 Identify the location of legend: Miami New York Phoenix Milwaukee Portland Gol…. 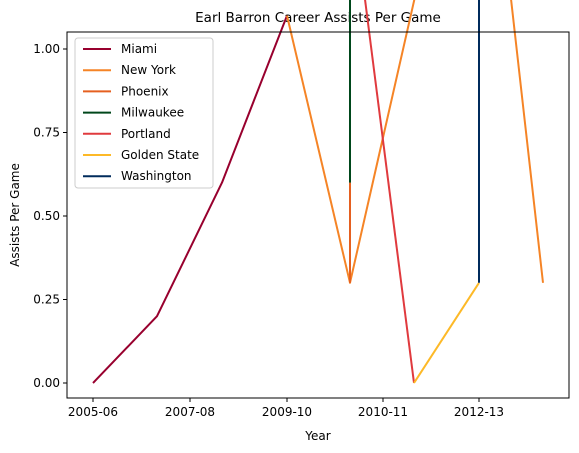
(144, 113).